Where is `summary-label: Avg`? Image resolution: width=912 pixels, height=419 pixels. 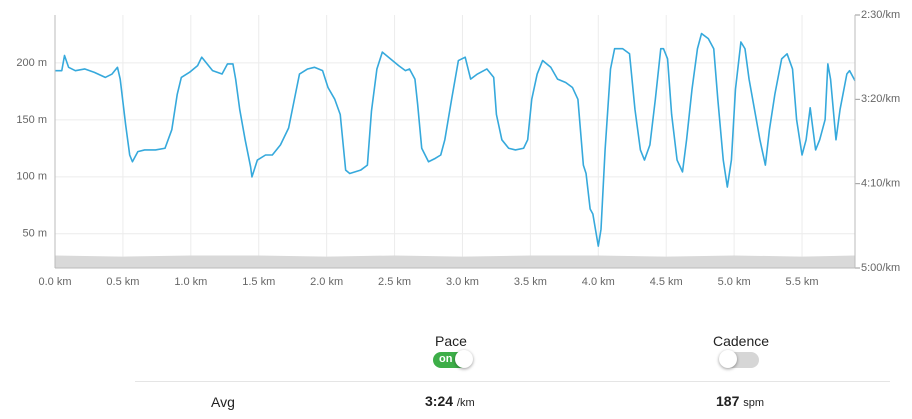 summary-label: Avg is located at coordinates (223, 402).